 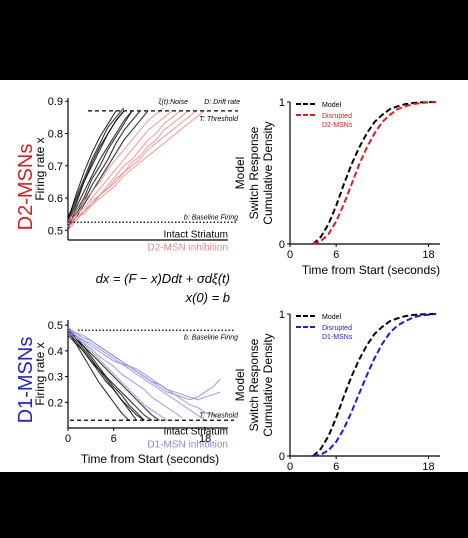 What do you see at coordinates (55, 102) in the screenshot?
I see `y-tick-label: 0.9` at bounding box center [55, 102].